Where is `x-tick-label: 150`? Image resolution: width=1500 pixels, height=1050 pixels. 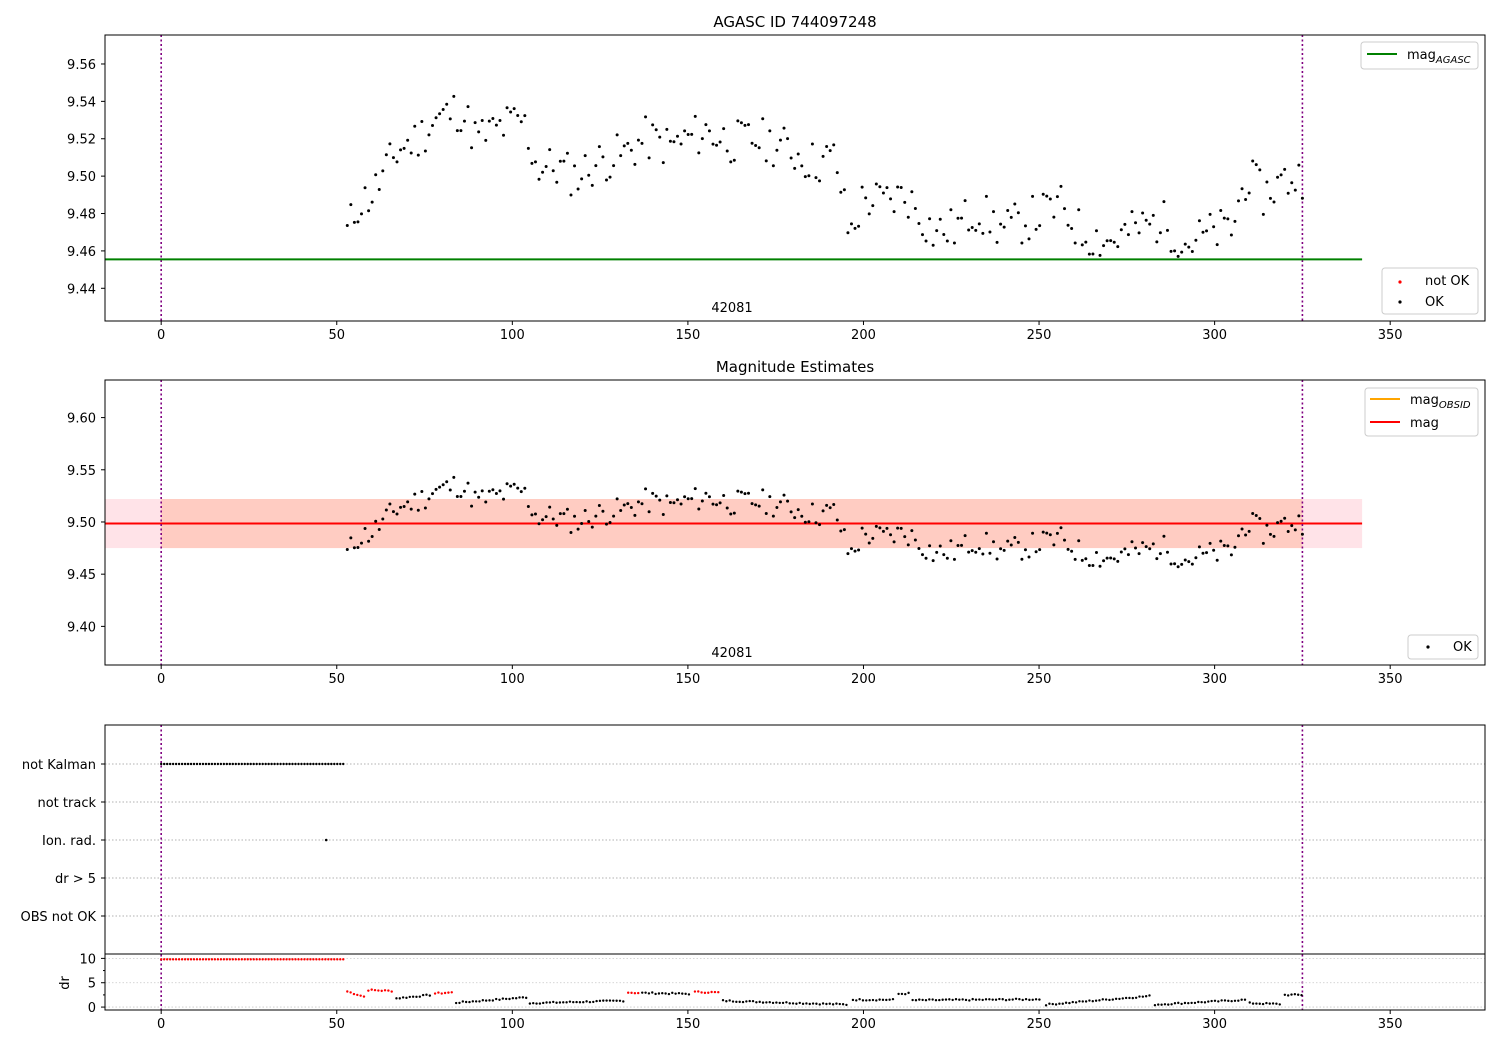
x-tick-label: 150 is located at coordinates (687, 1024).